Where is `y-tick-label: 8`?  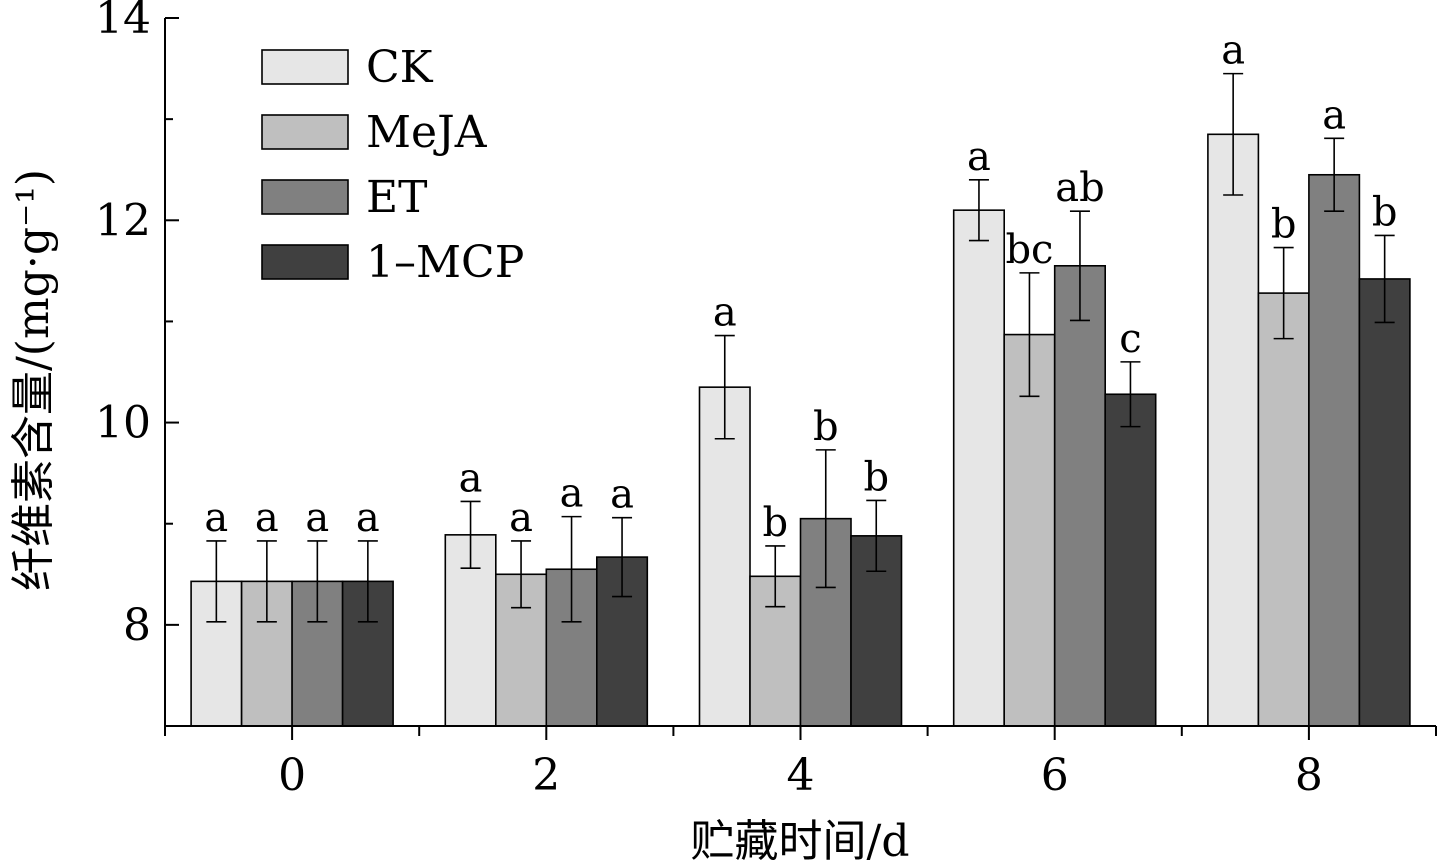
y-tick-label: 8 is located at coordinates (137, 625).